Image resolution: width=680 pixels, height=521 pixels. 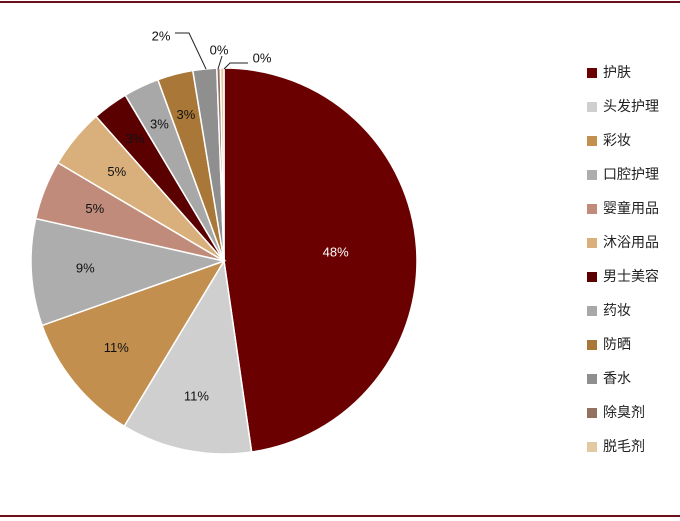 What do you see at coordinates (159, 123) in the screenshot?
I see `data-label-8: 3%` at bounding box center [159, 123].